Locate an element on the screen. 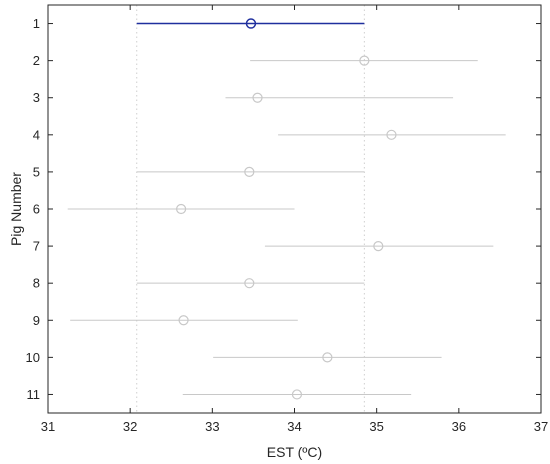 This screenshot has height=464, width=550. y-tick-label: 10 is located at coordinates (33, 357).